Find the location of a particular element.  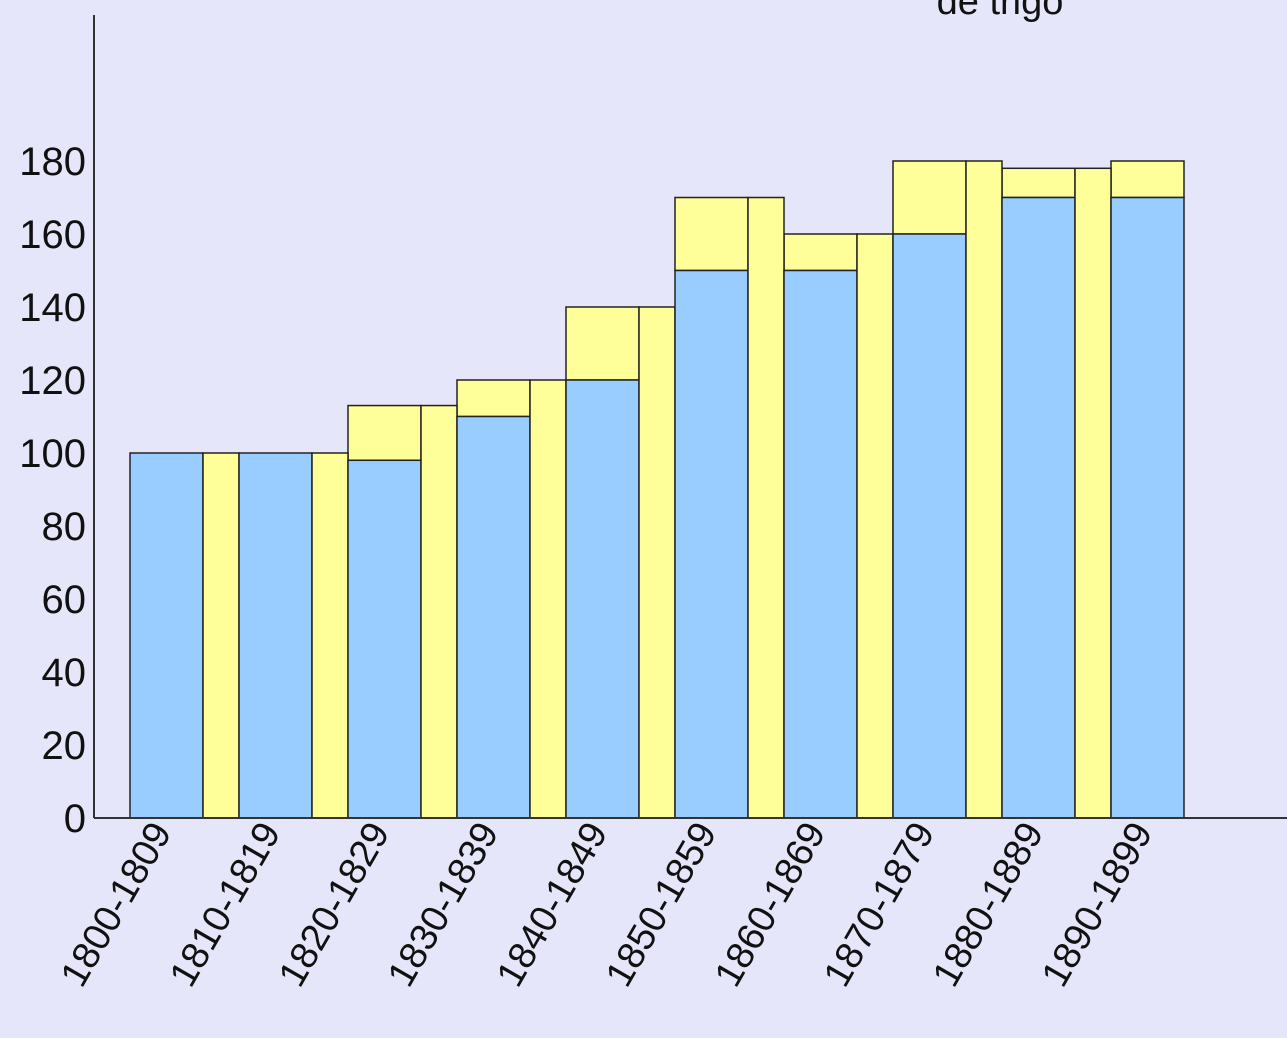

y-tick-label: 180 is located at coordinates (52, 162).